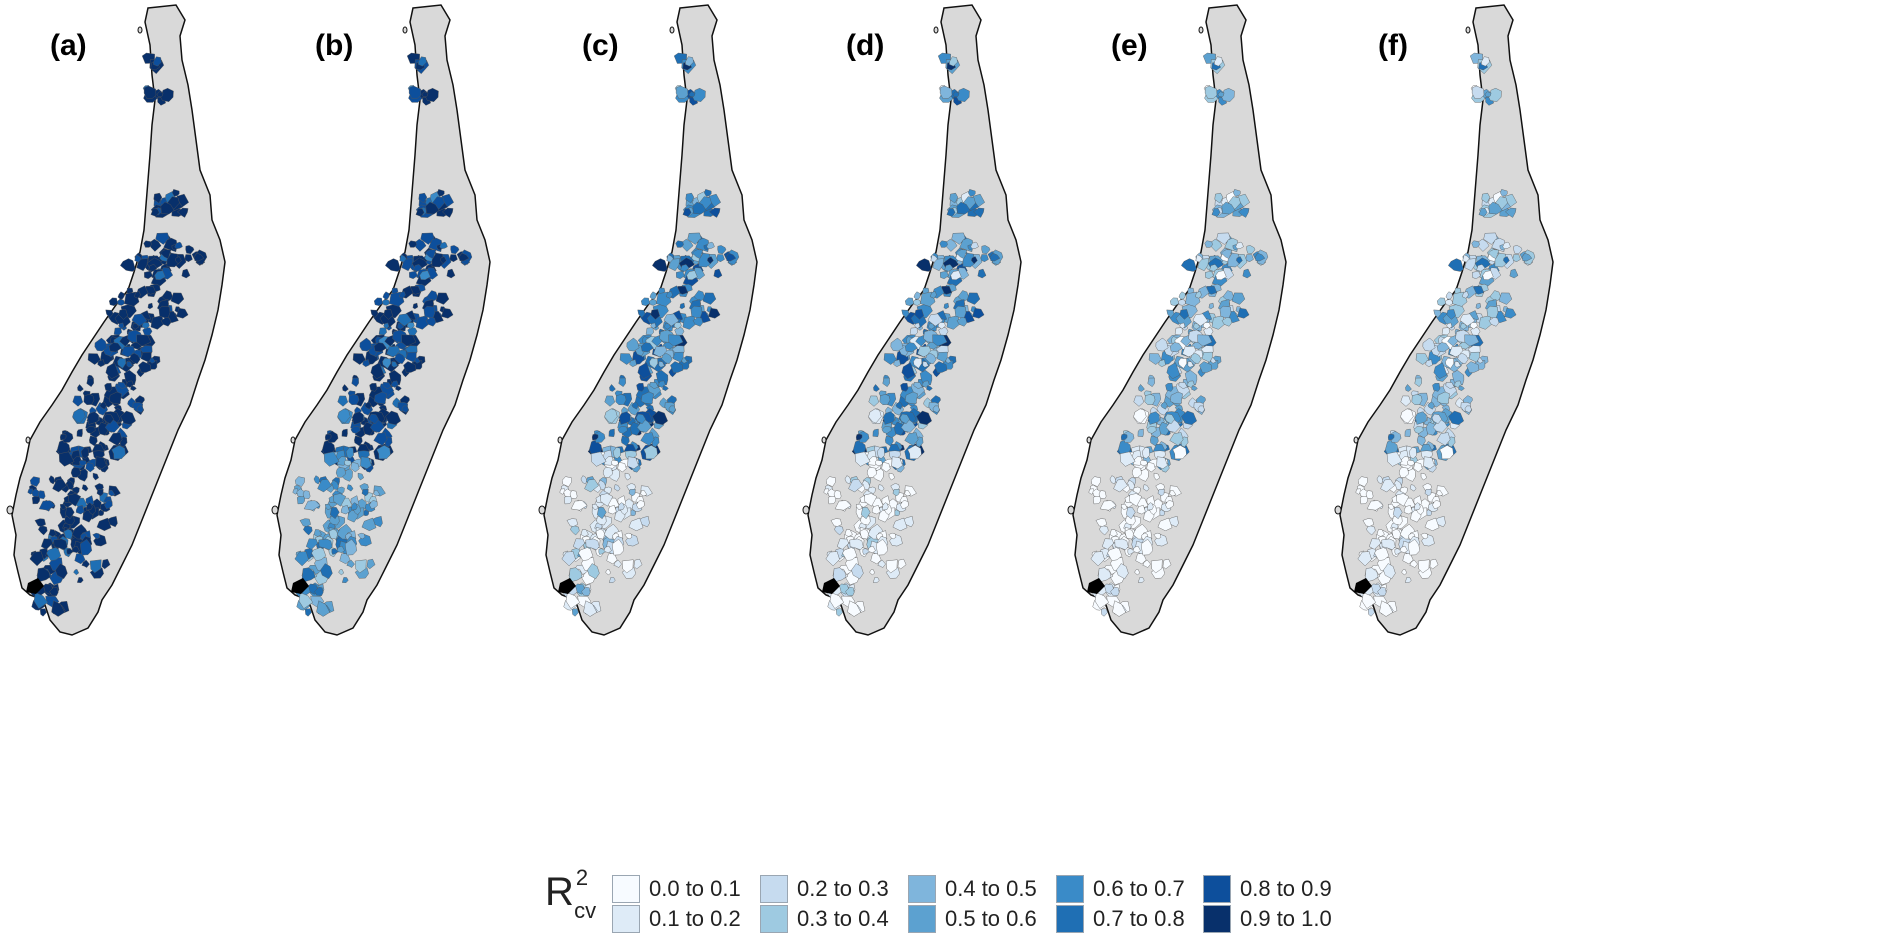 The height and width of the screenshot is (942, 1896). What do you see at coordinates (1177, 320) in the screenshot?
I see `map-panel-e: (e)` at bounding box center [1177, 320].